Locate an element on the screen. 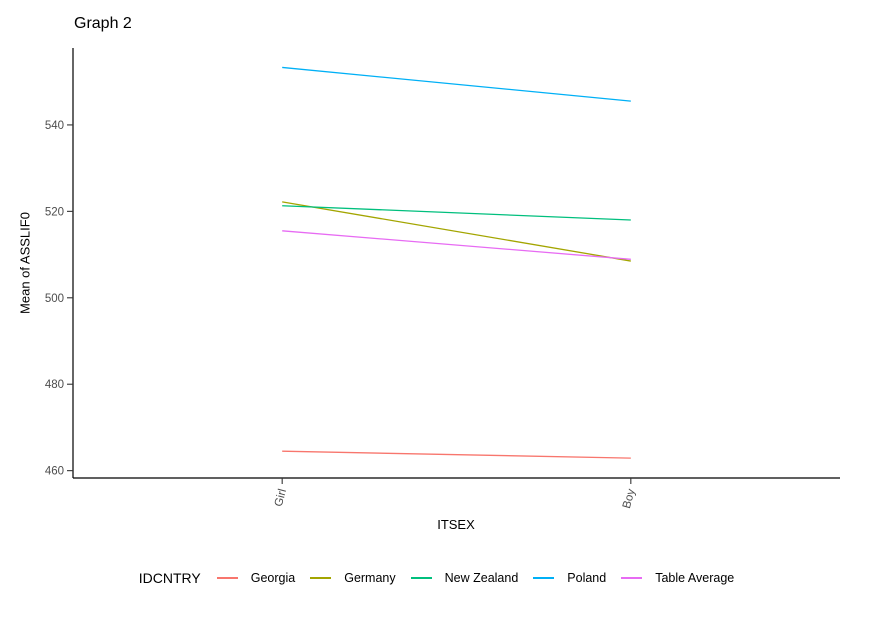 The image size is (873, 618). legend-label: Germany is located at coordinates (370, 578).